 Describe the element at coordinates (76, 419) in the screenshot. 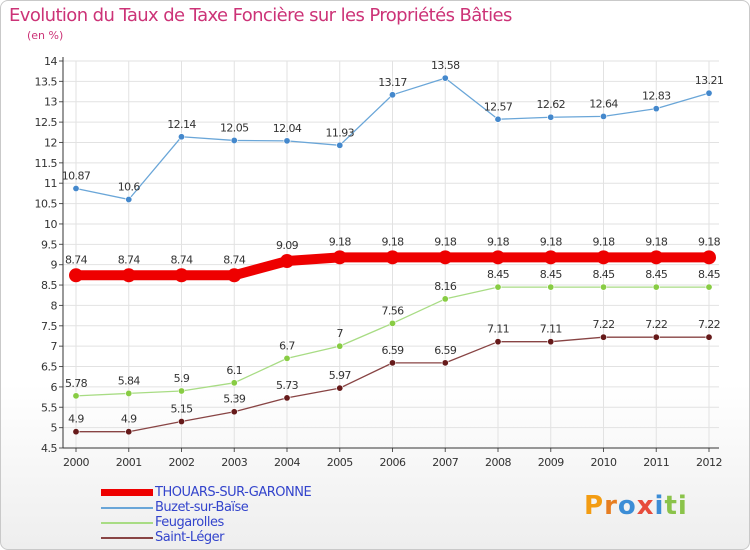

I see `data-label-saint-leger: 4.9` at that location.